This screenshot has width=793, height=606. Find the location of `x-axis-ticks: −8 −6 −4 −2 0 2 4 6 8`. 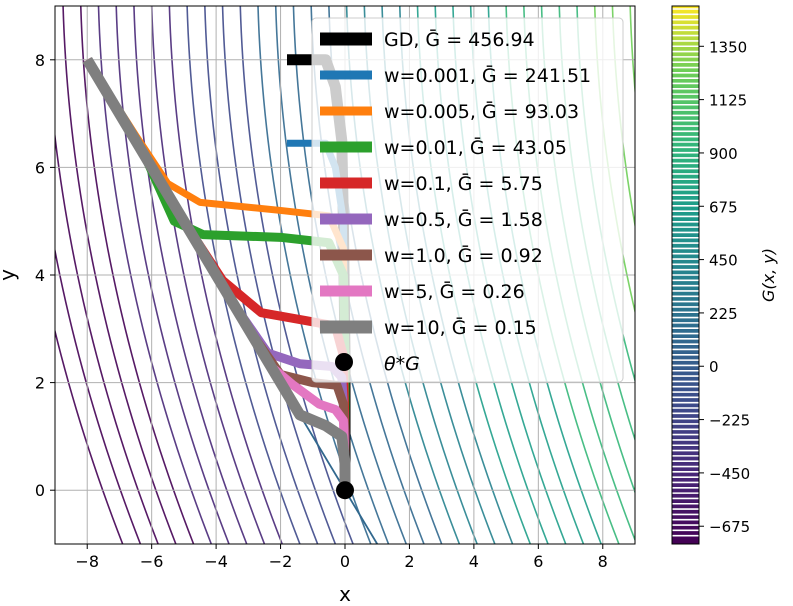

x-axis-ticks: −8 −6 −4 −2 0 2 4 6 8 is located at coordinates (341, 557).